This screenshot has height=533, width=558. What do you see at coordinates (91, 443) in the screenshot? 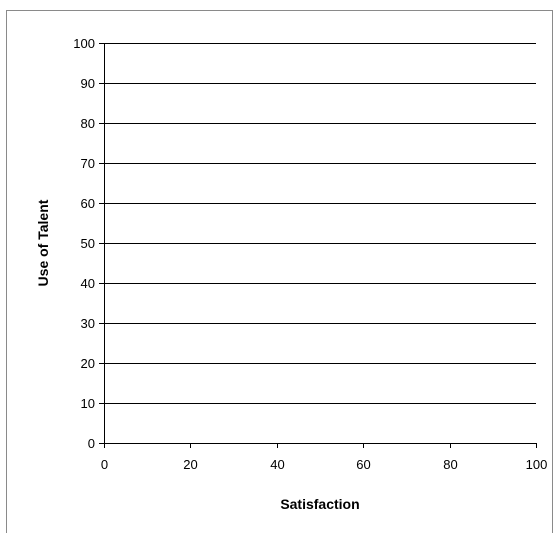
I see `y-tick-label-0: 0` at bounding box center [91, 443].